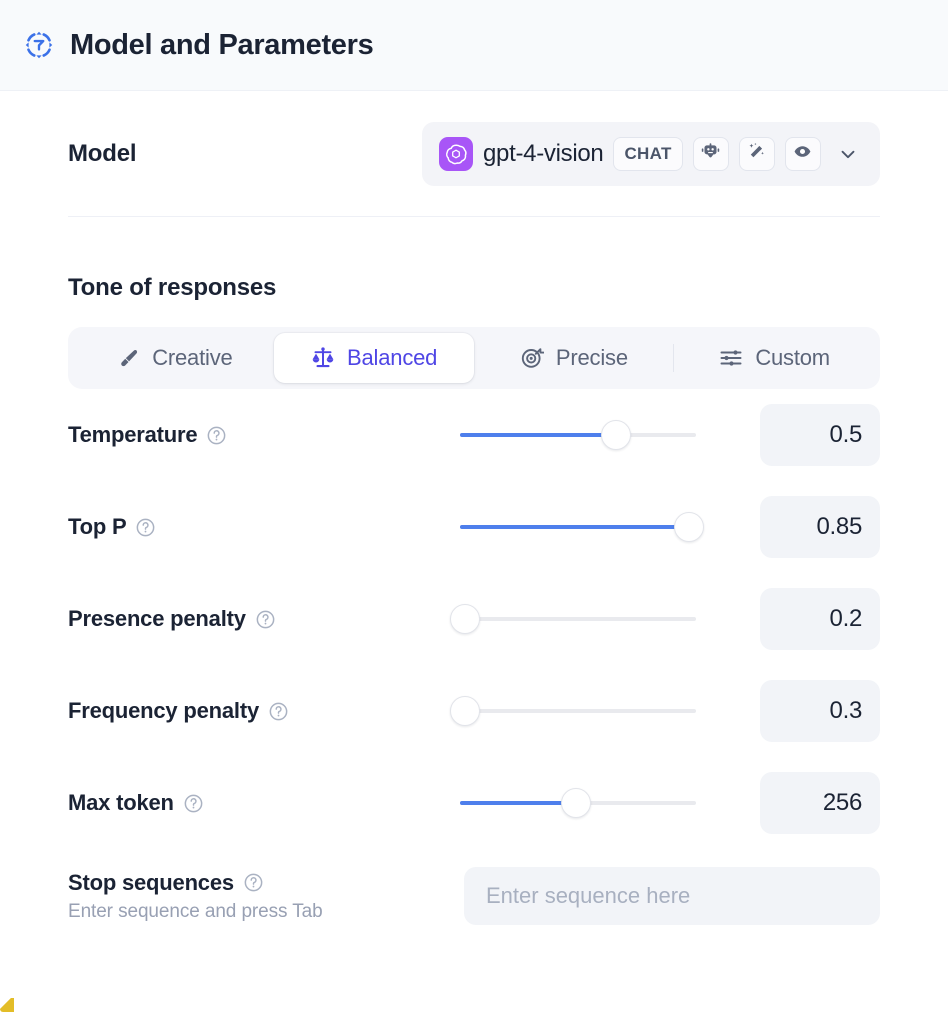 The height and width of the screenshot is (1012, 948). I want to click on robot-capability-badge, so click(710, 153).